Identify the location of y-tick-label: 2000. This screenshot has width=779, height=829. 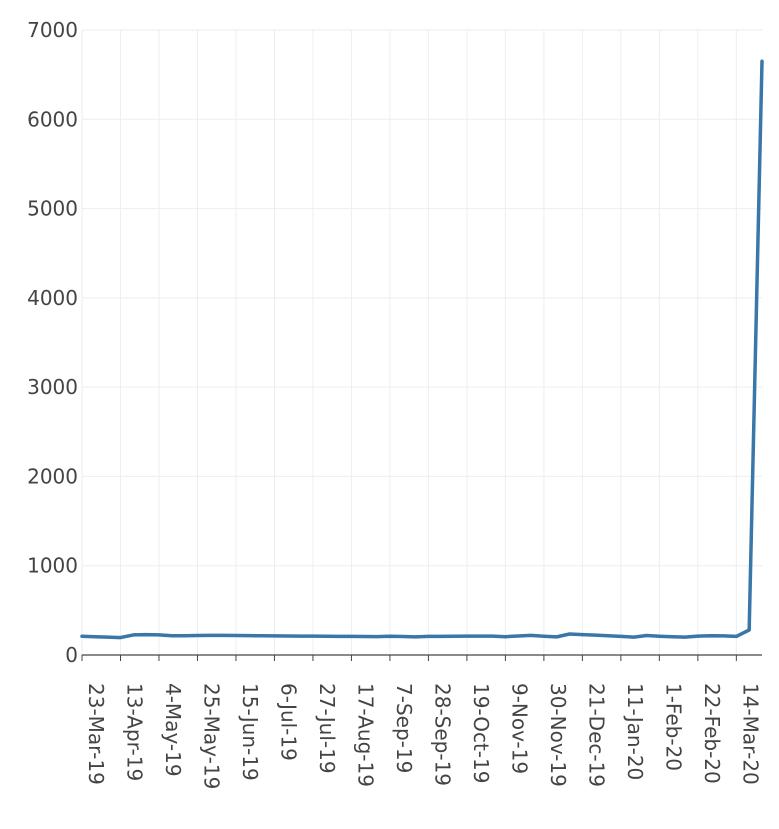
(52, 476).